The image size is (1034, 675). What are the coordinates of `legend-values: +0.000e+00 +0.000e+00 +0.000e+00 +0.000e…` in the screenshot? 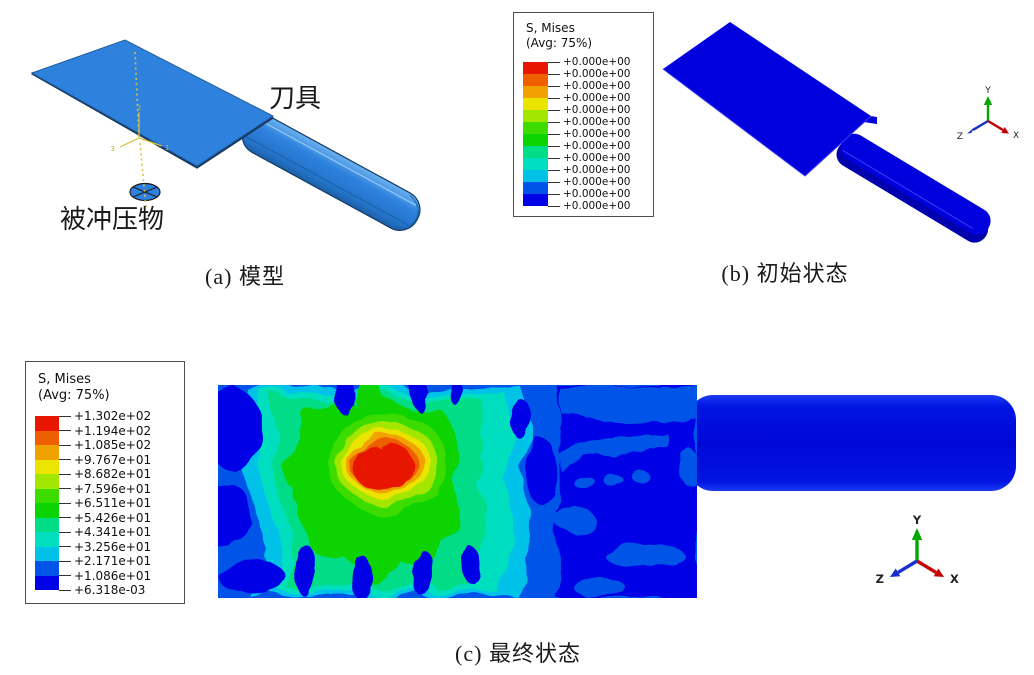 It's located at (589, 134).